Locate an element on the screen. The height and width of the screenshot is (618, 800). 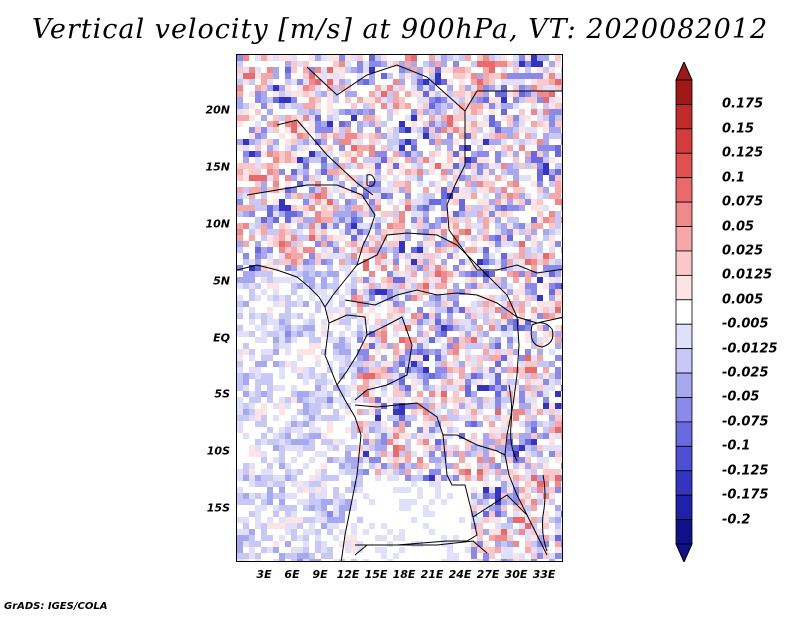
colorbar-level-label: -0.0125 is located at coordinates (750, 349).